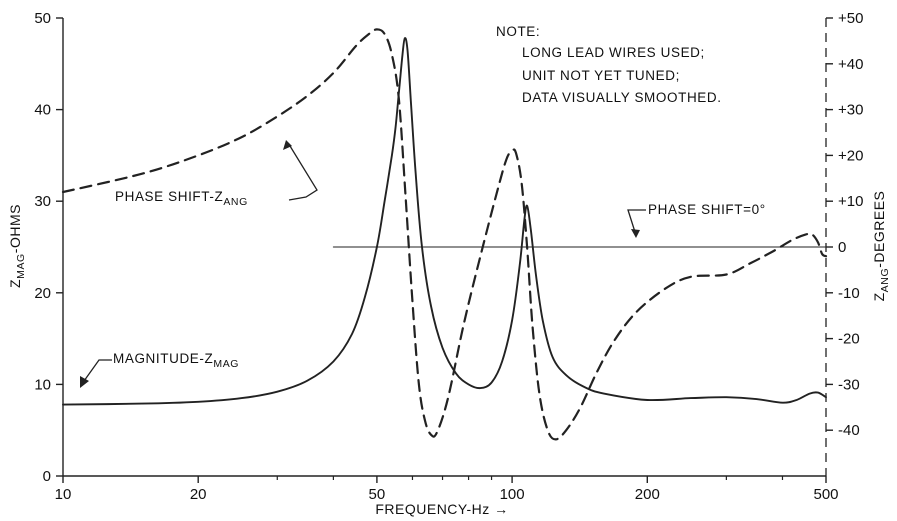 This screenshot has width=897, height=521. Describe the element at coordinates (63, 494) in the screenshot. I see `x-tick-label: 10` at that location.